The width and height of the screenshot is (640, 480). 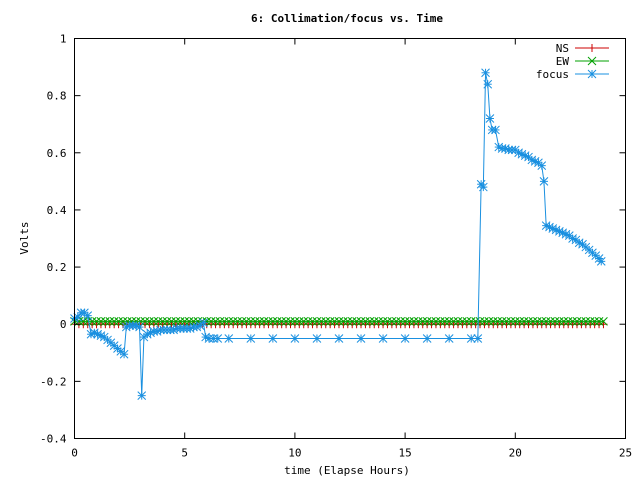 What do you see at coordinates (347, 18) in the screenshot?
I see `chart-title: 6: Collimation/focus vs. Time` at bounding box center [347, 18].